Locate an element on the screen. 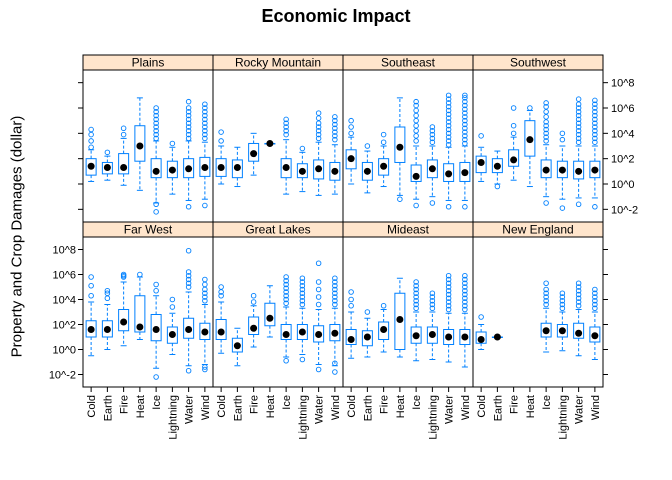  outlier-point-mideast-fire is located at coordinates (383, 306).